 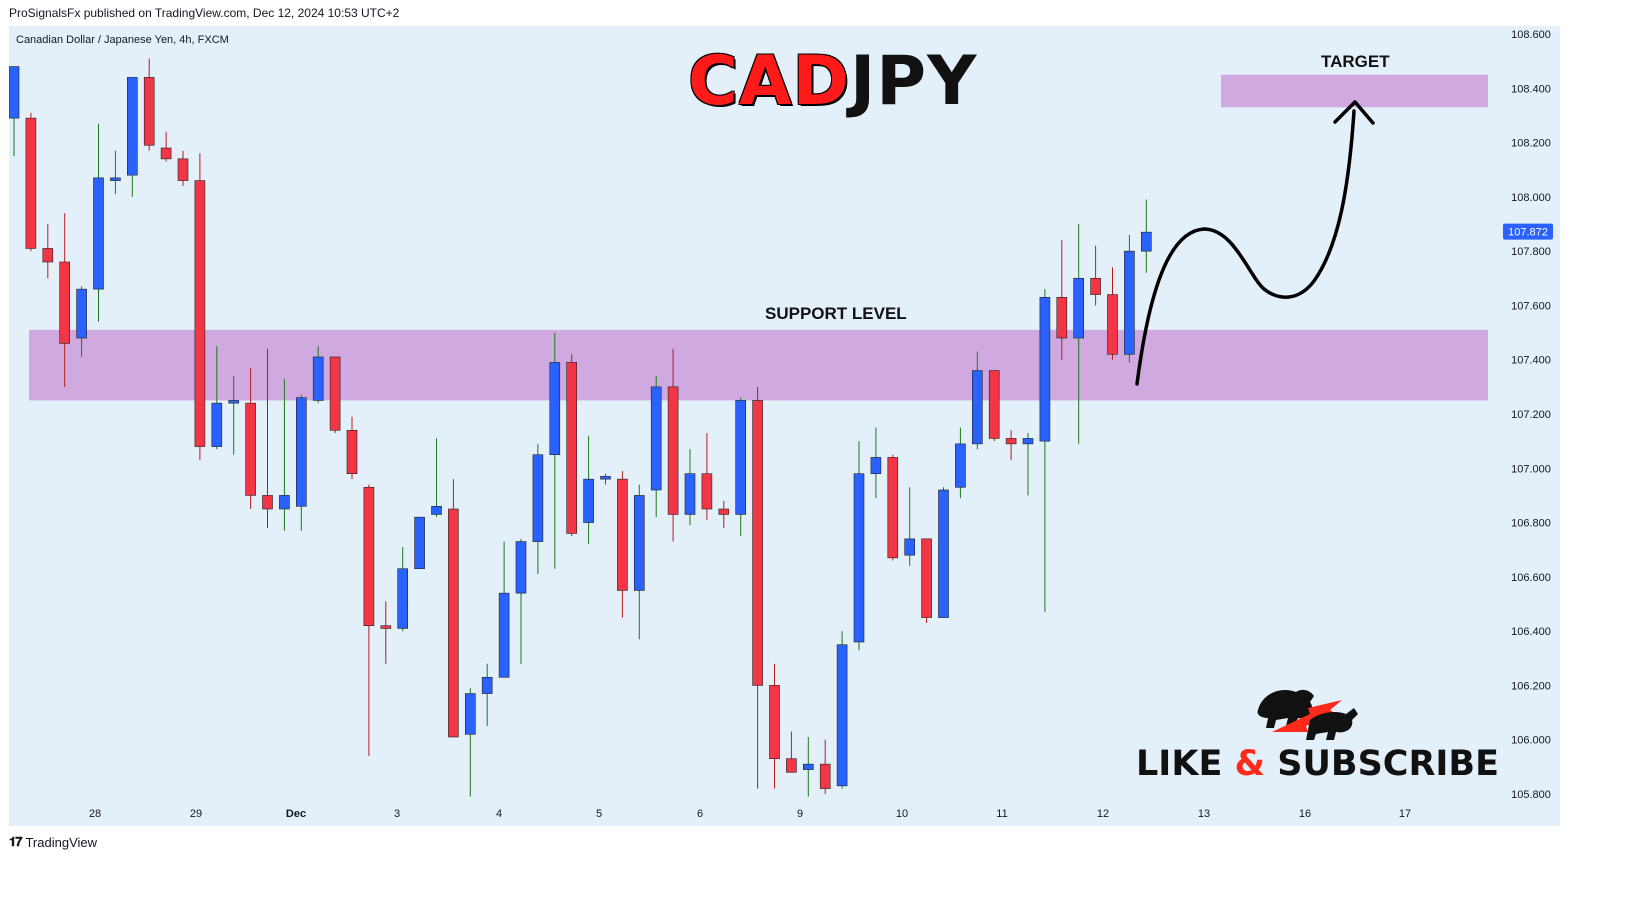 I want to click on x-tick-label: 29, so click(x=196, y=814).